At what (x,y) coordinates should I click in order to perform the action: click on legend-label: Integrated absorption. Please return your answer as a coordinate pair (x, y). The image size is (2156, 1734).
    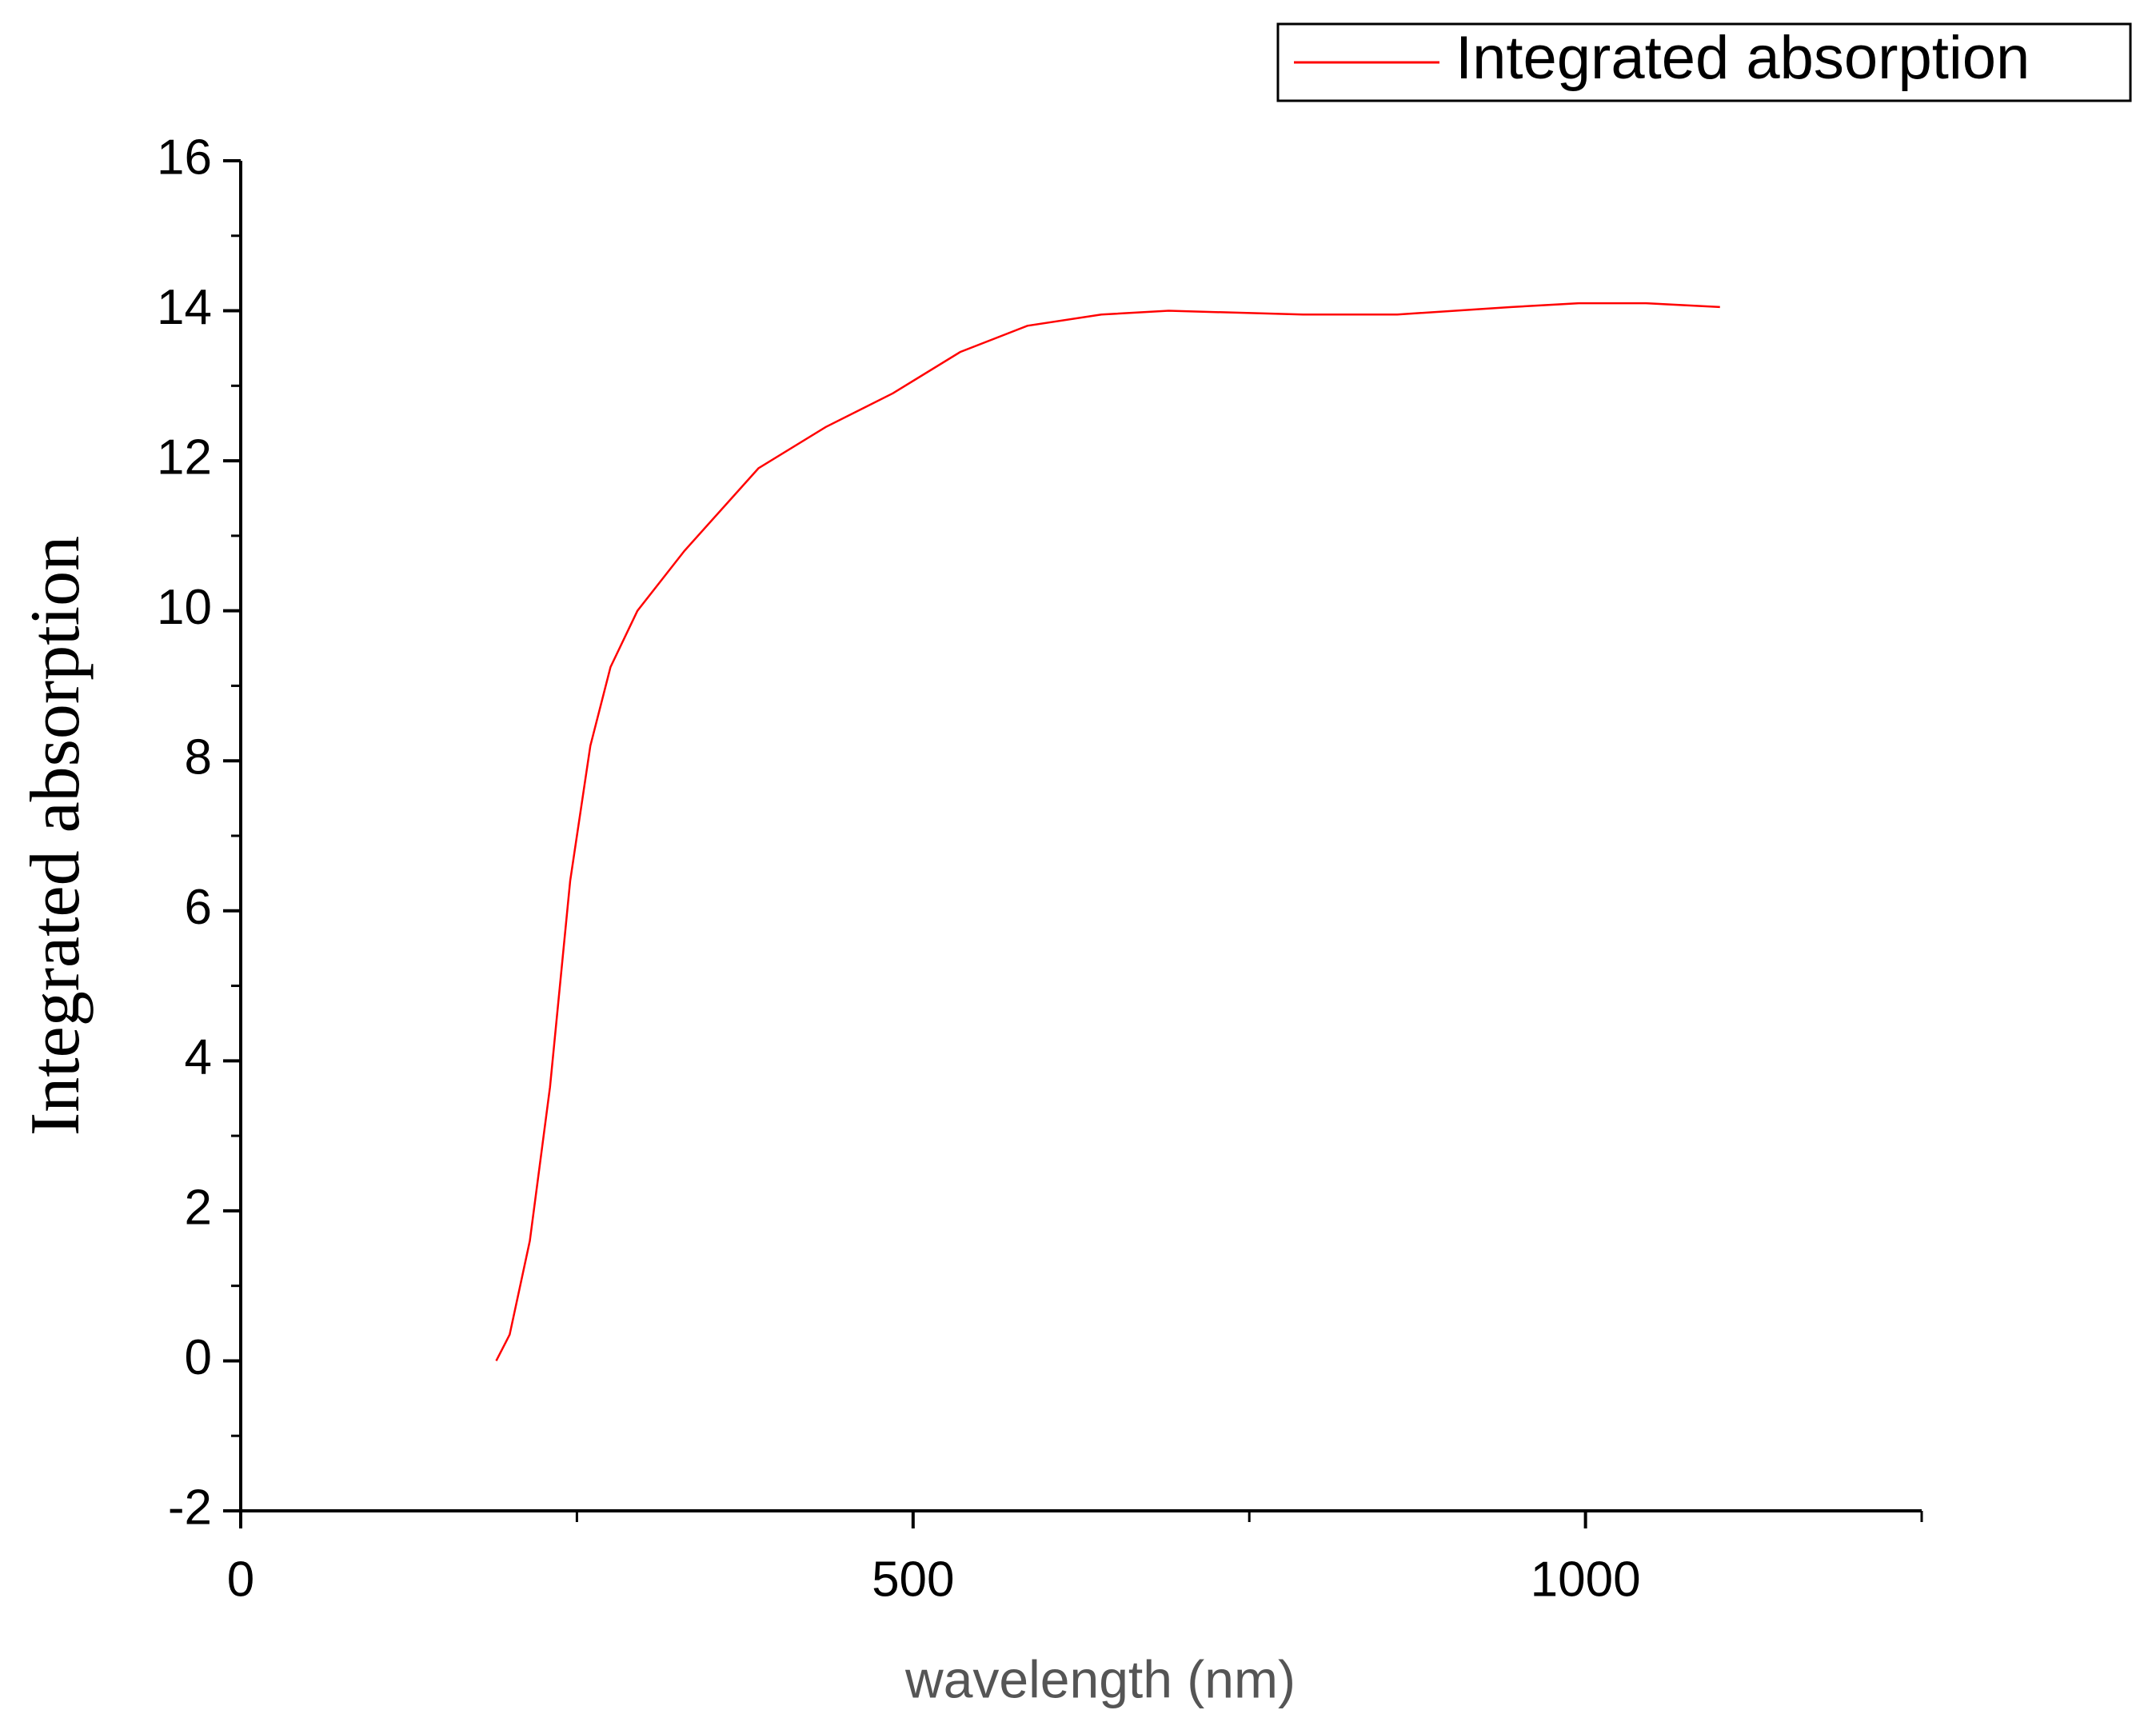
    Looking at the image, I should click on (1743, 58).